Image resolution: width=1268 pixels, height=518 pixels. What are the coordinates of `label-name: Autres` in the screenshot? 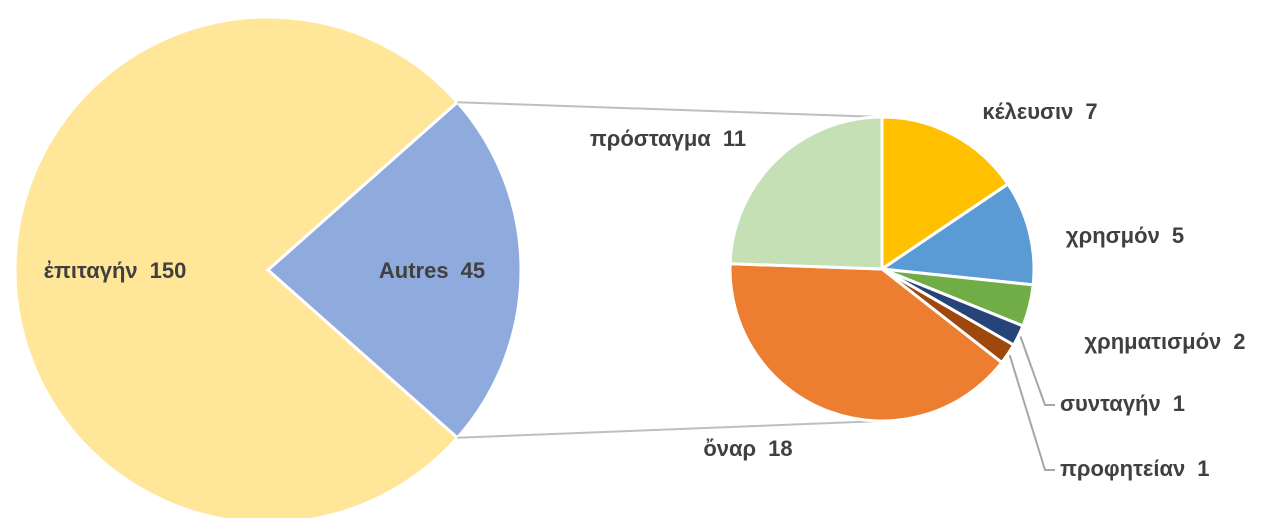 It's located at (414, 270).